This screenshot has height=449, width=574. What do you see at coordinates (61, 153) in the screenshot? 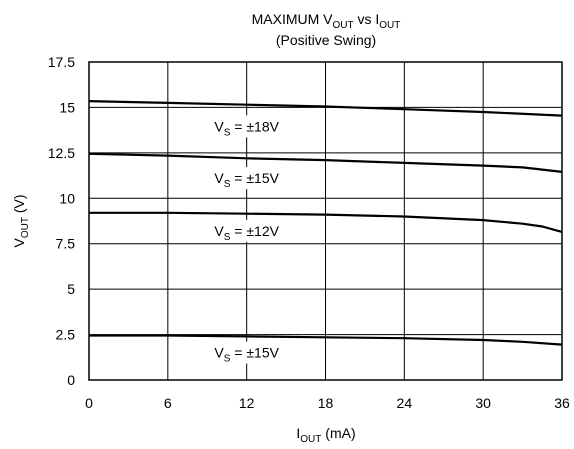
I see `y-tick-label: 12.5` at bounding box center [61, 153].